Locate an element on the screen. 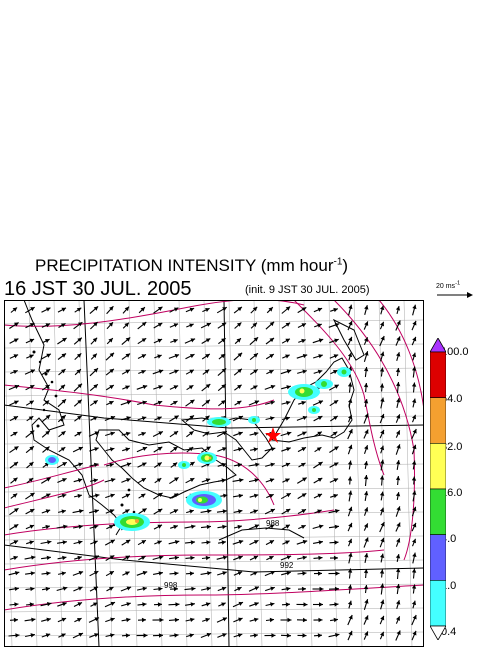 The height and width of the screenshot is (650, 500). colorbar-tick: 16.0 is located at coordinates (452, 493).